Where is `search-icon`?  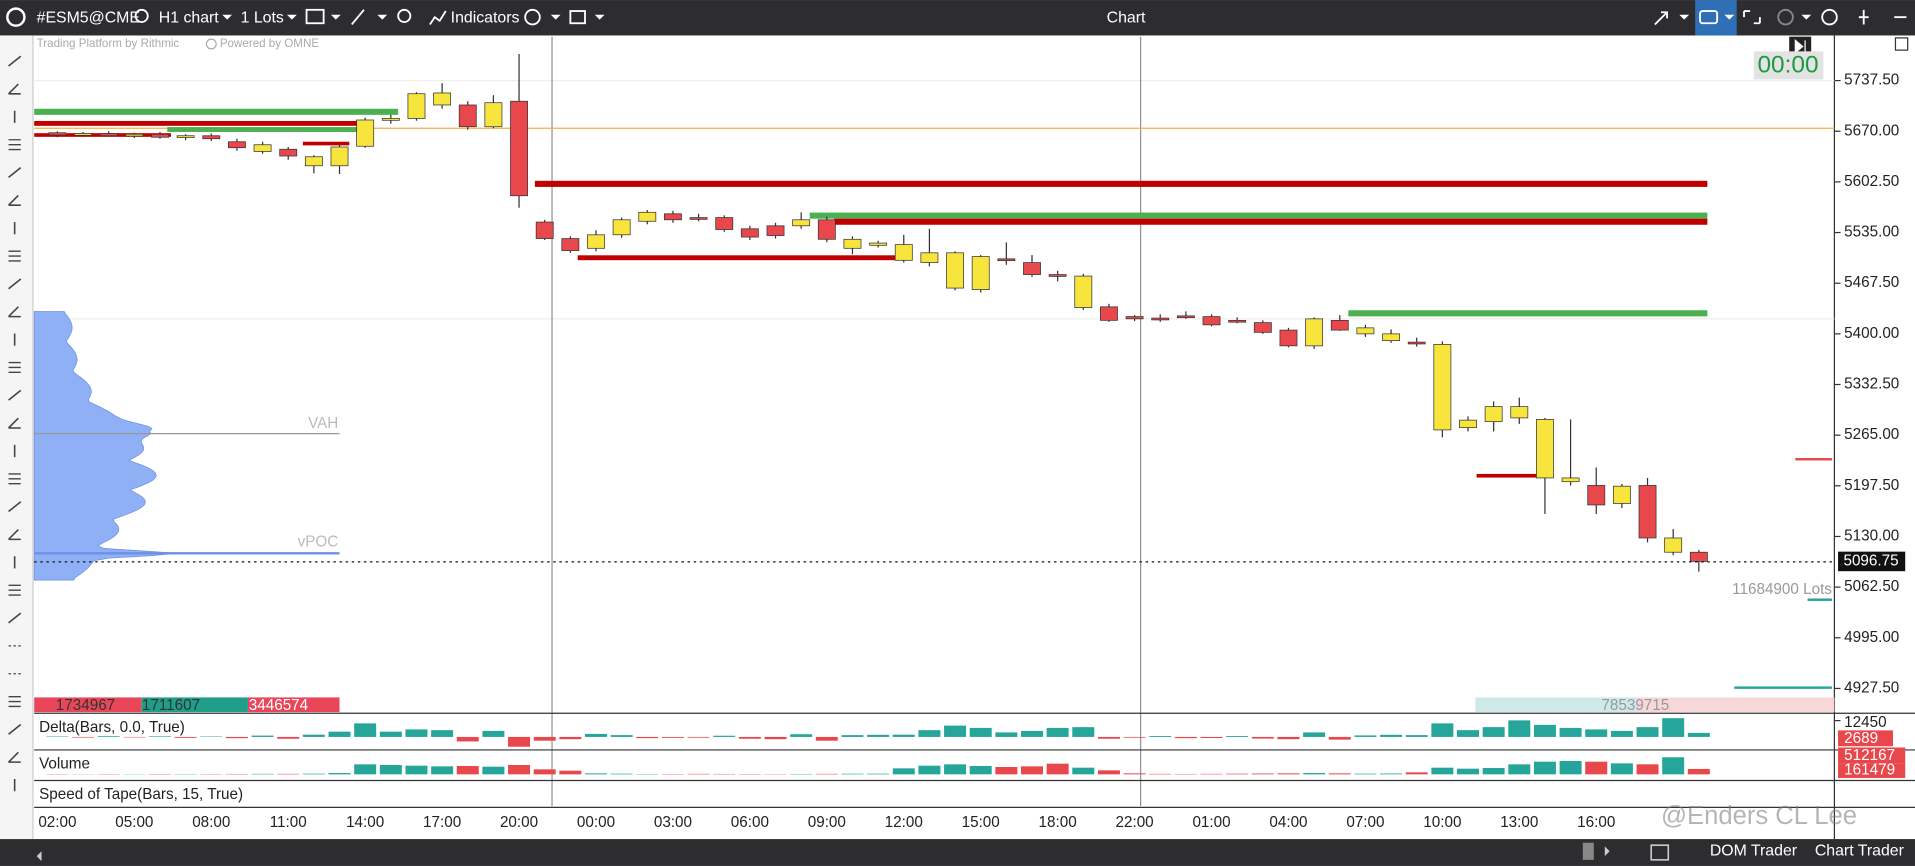 search-icon is located at coordinates (141, 15).